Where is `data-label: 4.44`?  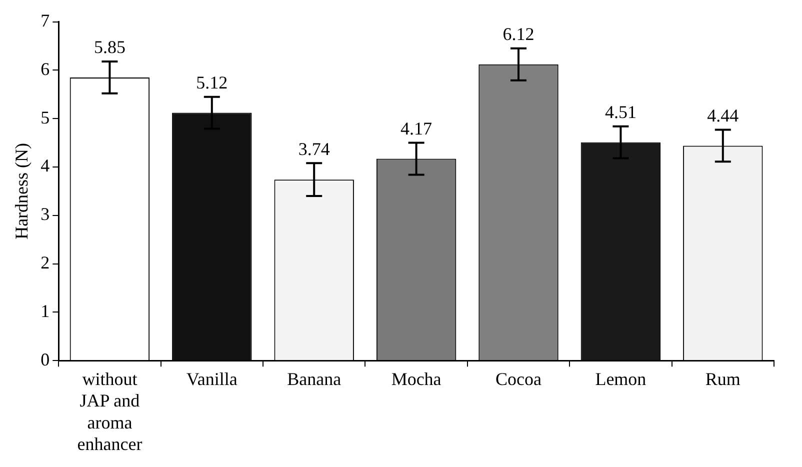
data-label: 4.44 is located at coordinates (723, 115).